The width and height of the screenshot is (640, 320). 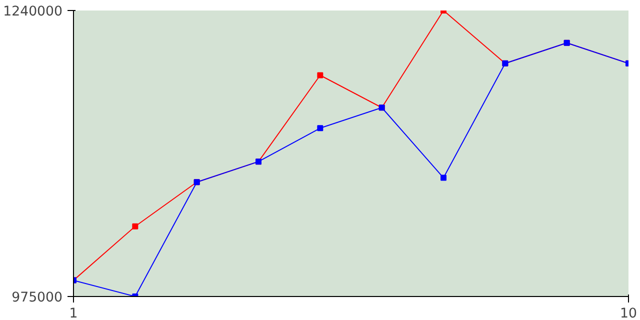 I want to click on x-tick-label: 10, so click(x=628, y=313).